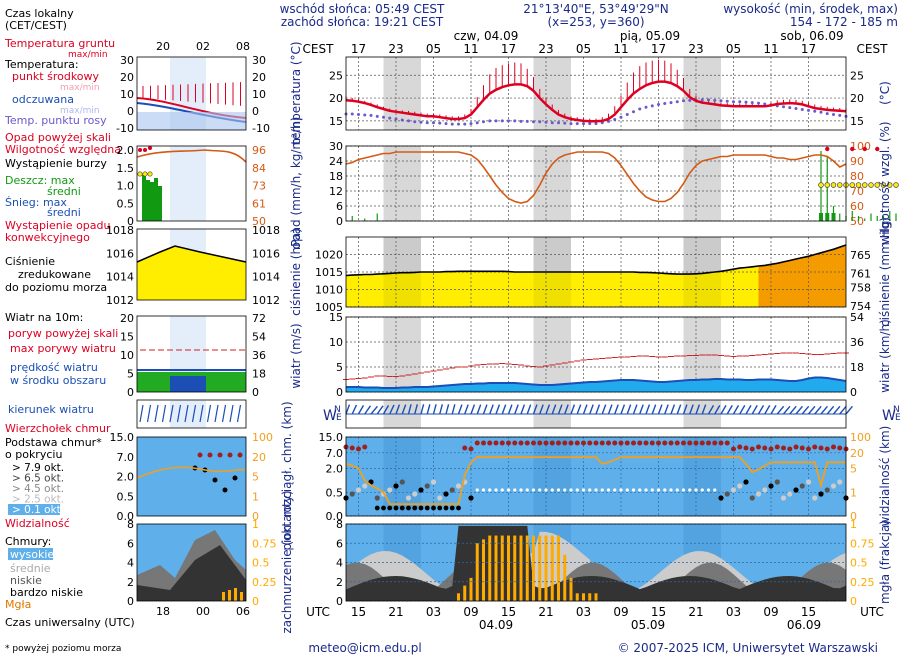  Describe the element at coordinates (595, 480) in the screenshot. I see `visibility-line` at that location.